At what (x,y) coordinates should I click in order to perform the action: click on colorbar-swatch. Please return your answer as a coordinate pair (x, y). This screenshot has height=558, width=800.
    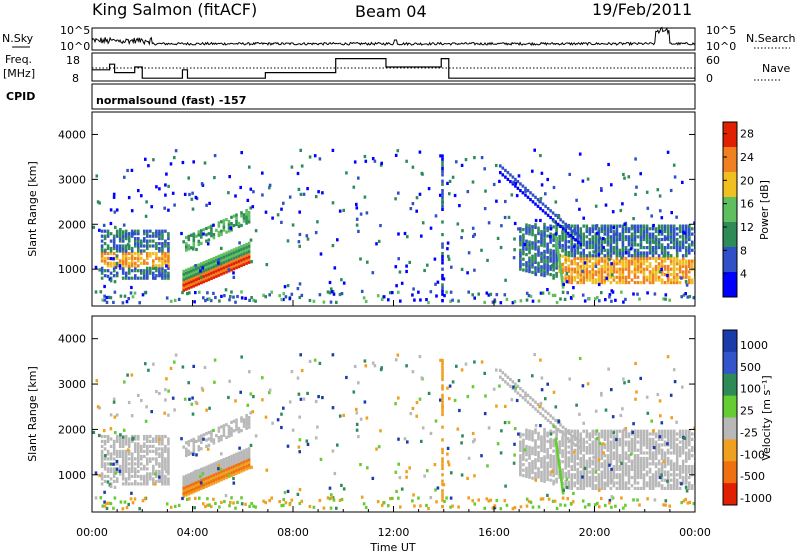
    Looking at the image, I should click on (730, 260).